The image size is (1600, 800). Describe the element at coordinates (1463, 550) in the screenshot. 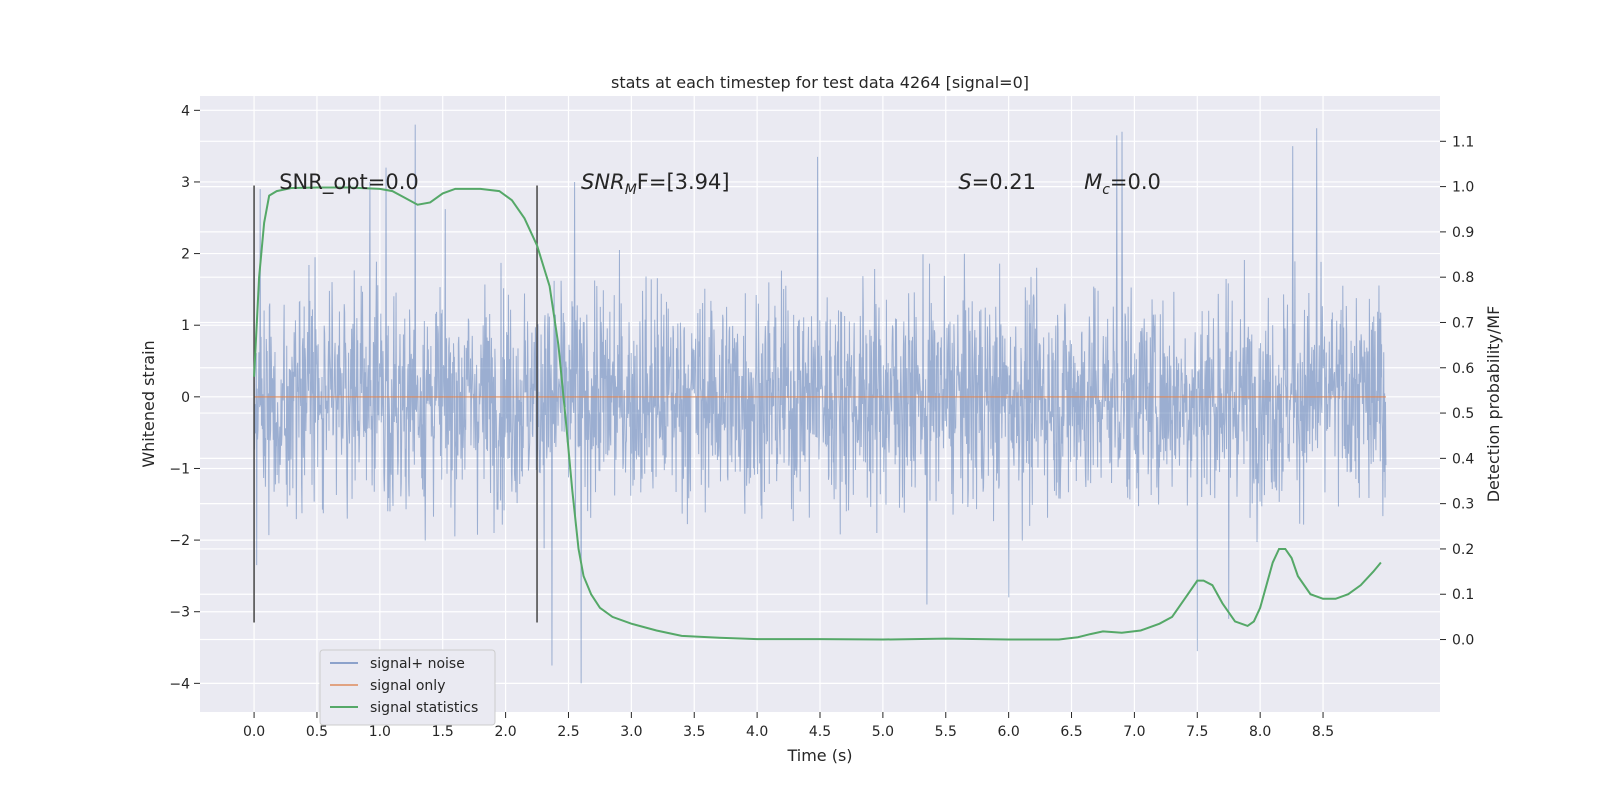

I see `y2-tick-label-9: 0.2` at that location.